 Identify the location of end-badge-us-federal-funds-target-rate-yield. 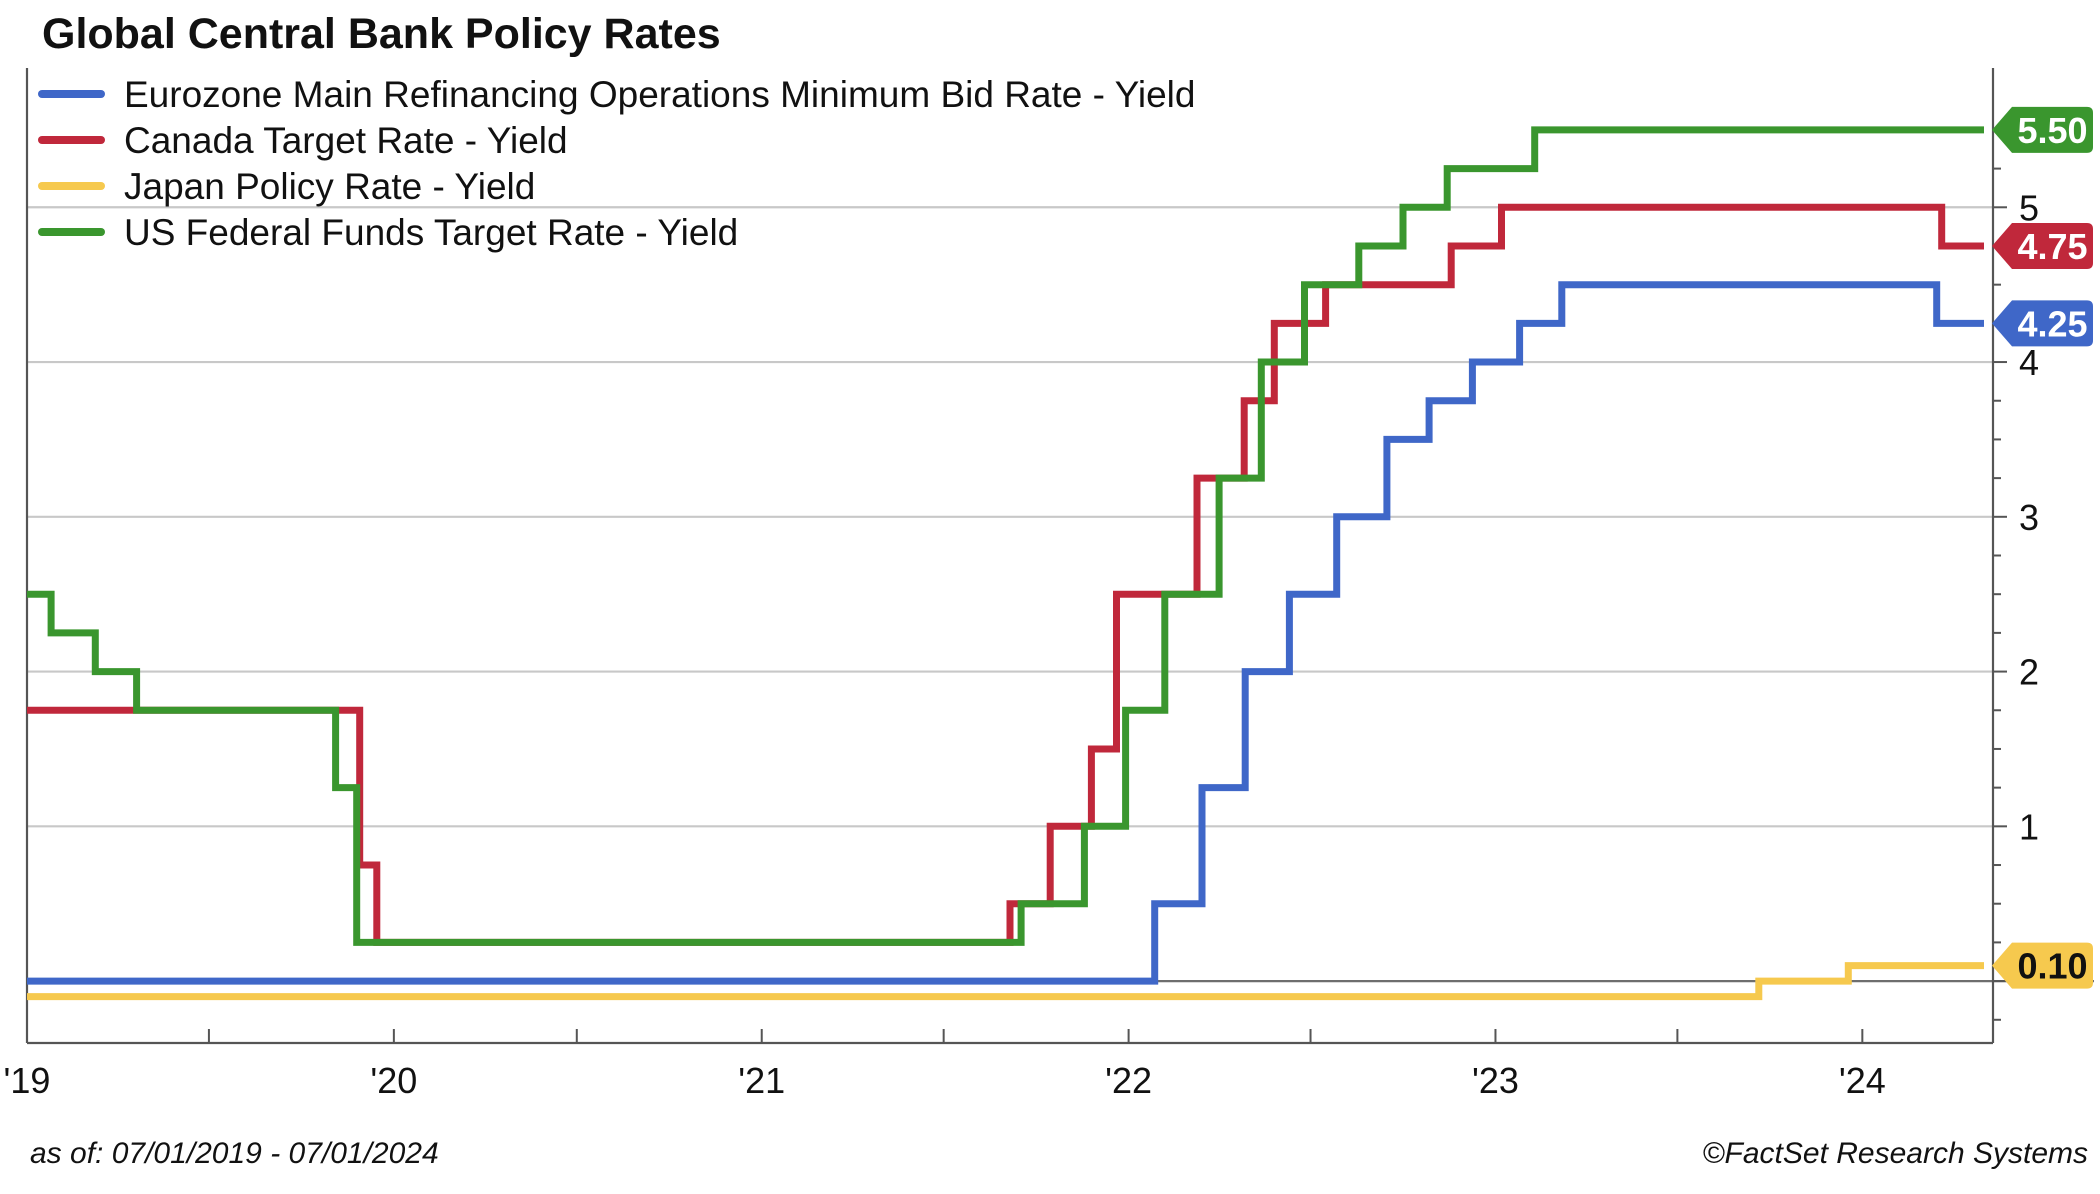
(2042, 129).